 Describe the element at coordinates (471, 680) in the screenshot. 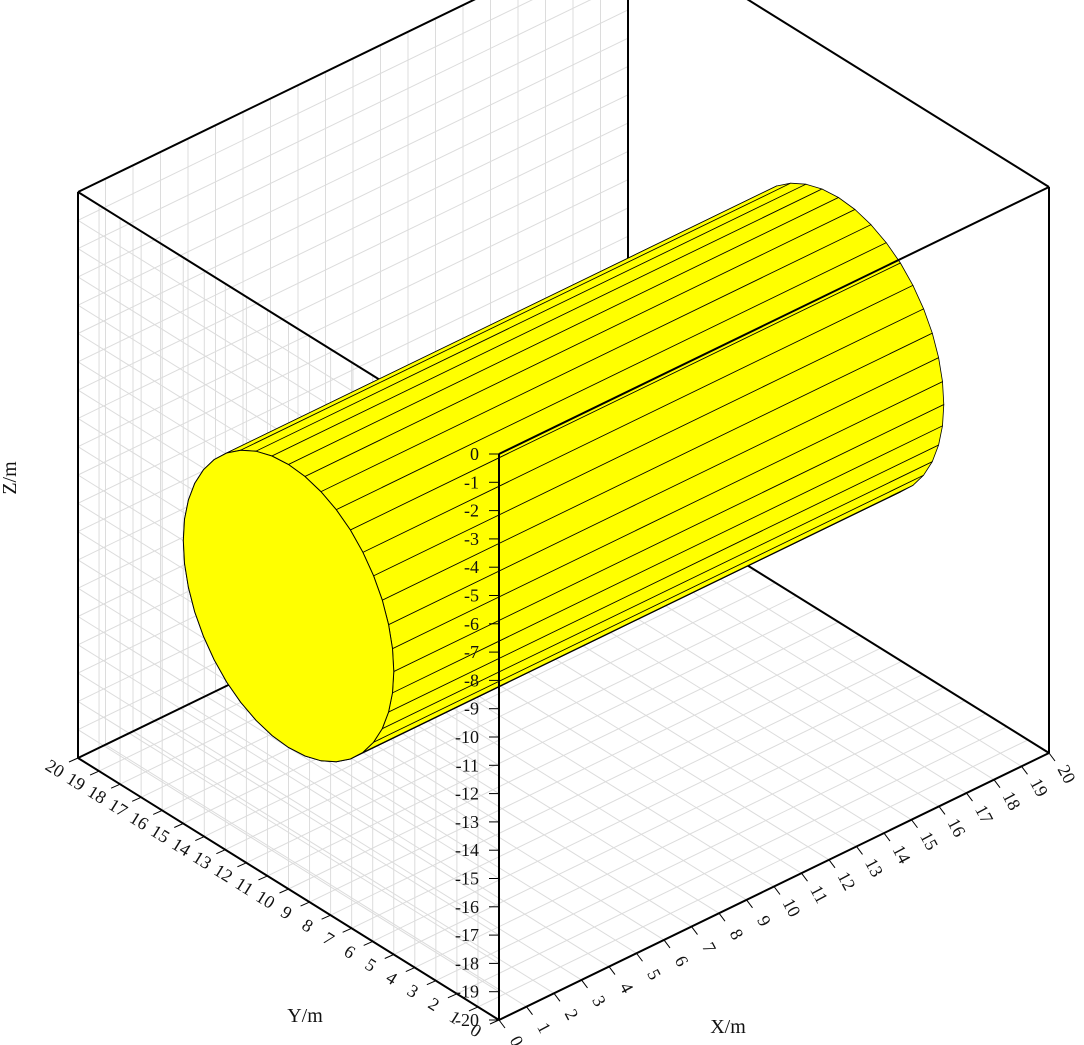

I see `z-tick-label: -8` at that location.